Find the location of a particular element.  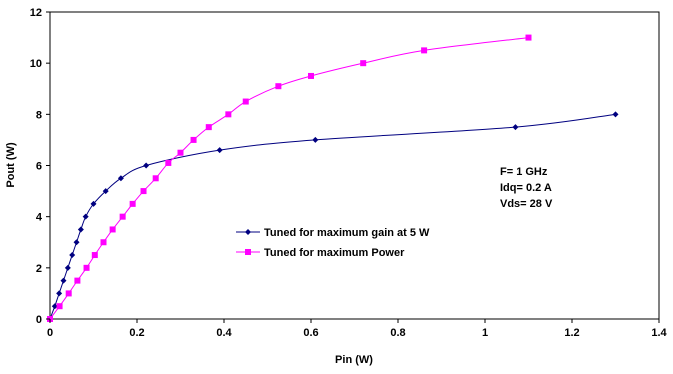

legend-label-gain: Tuned for maximum gain at 5 W is located at coordinates (347, 233).